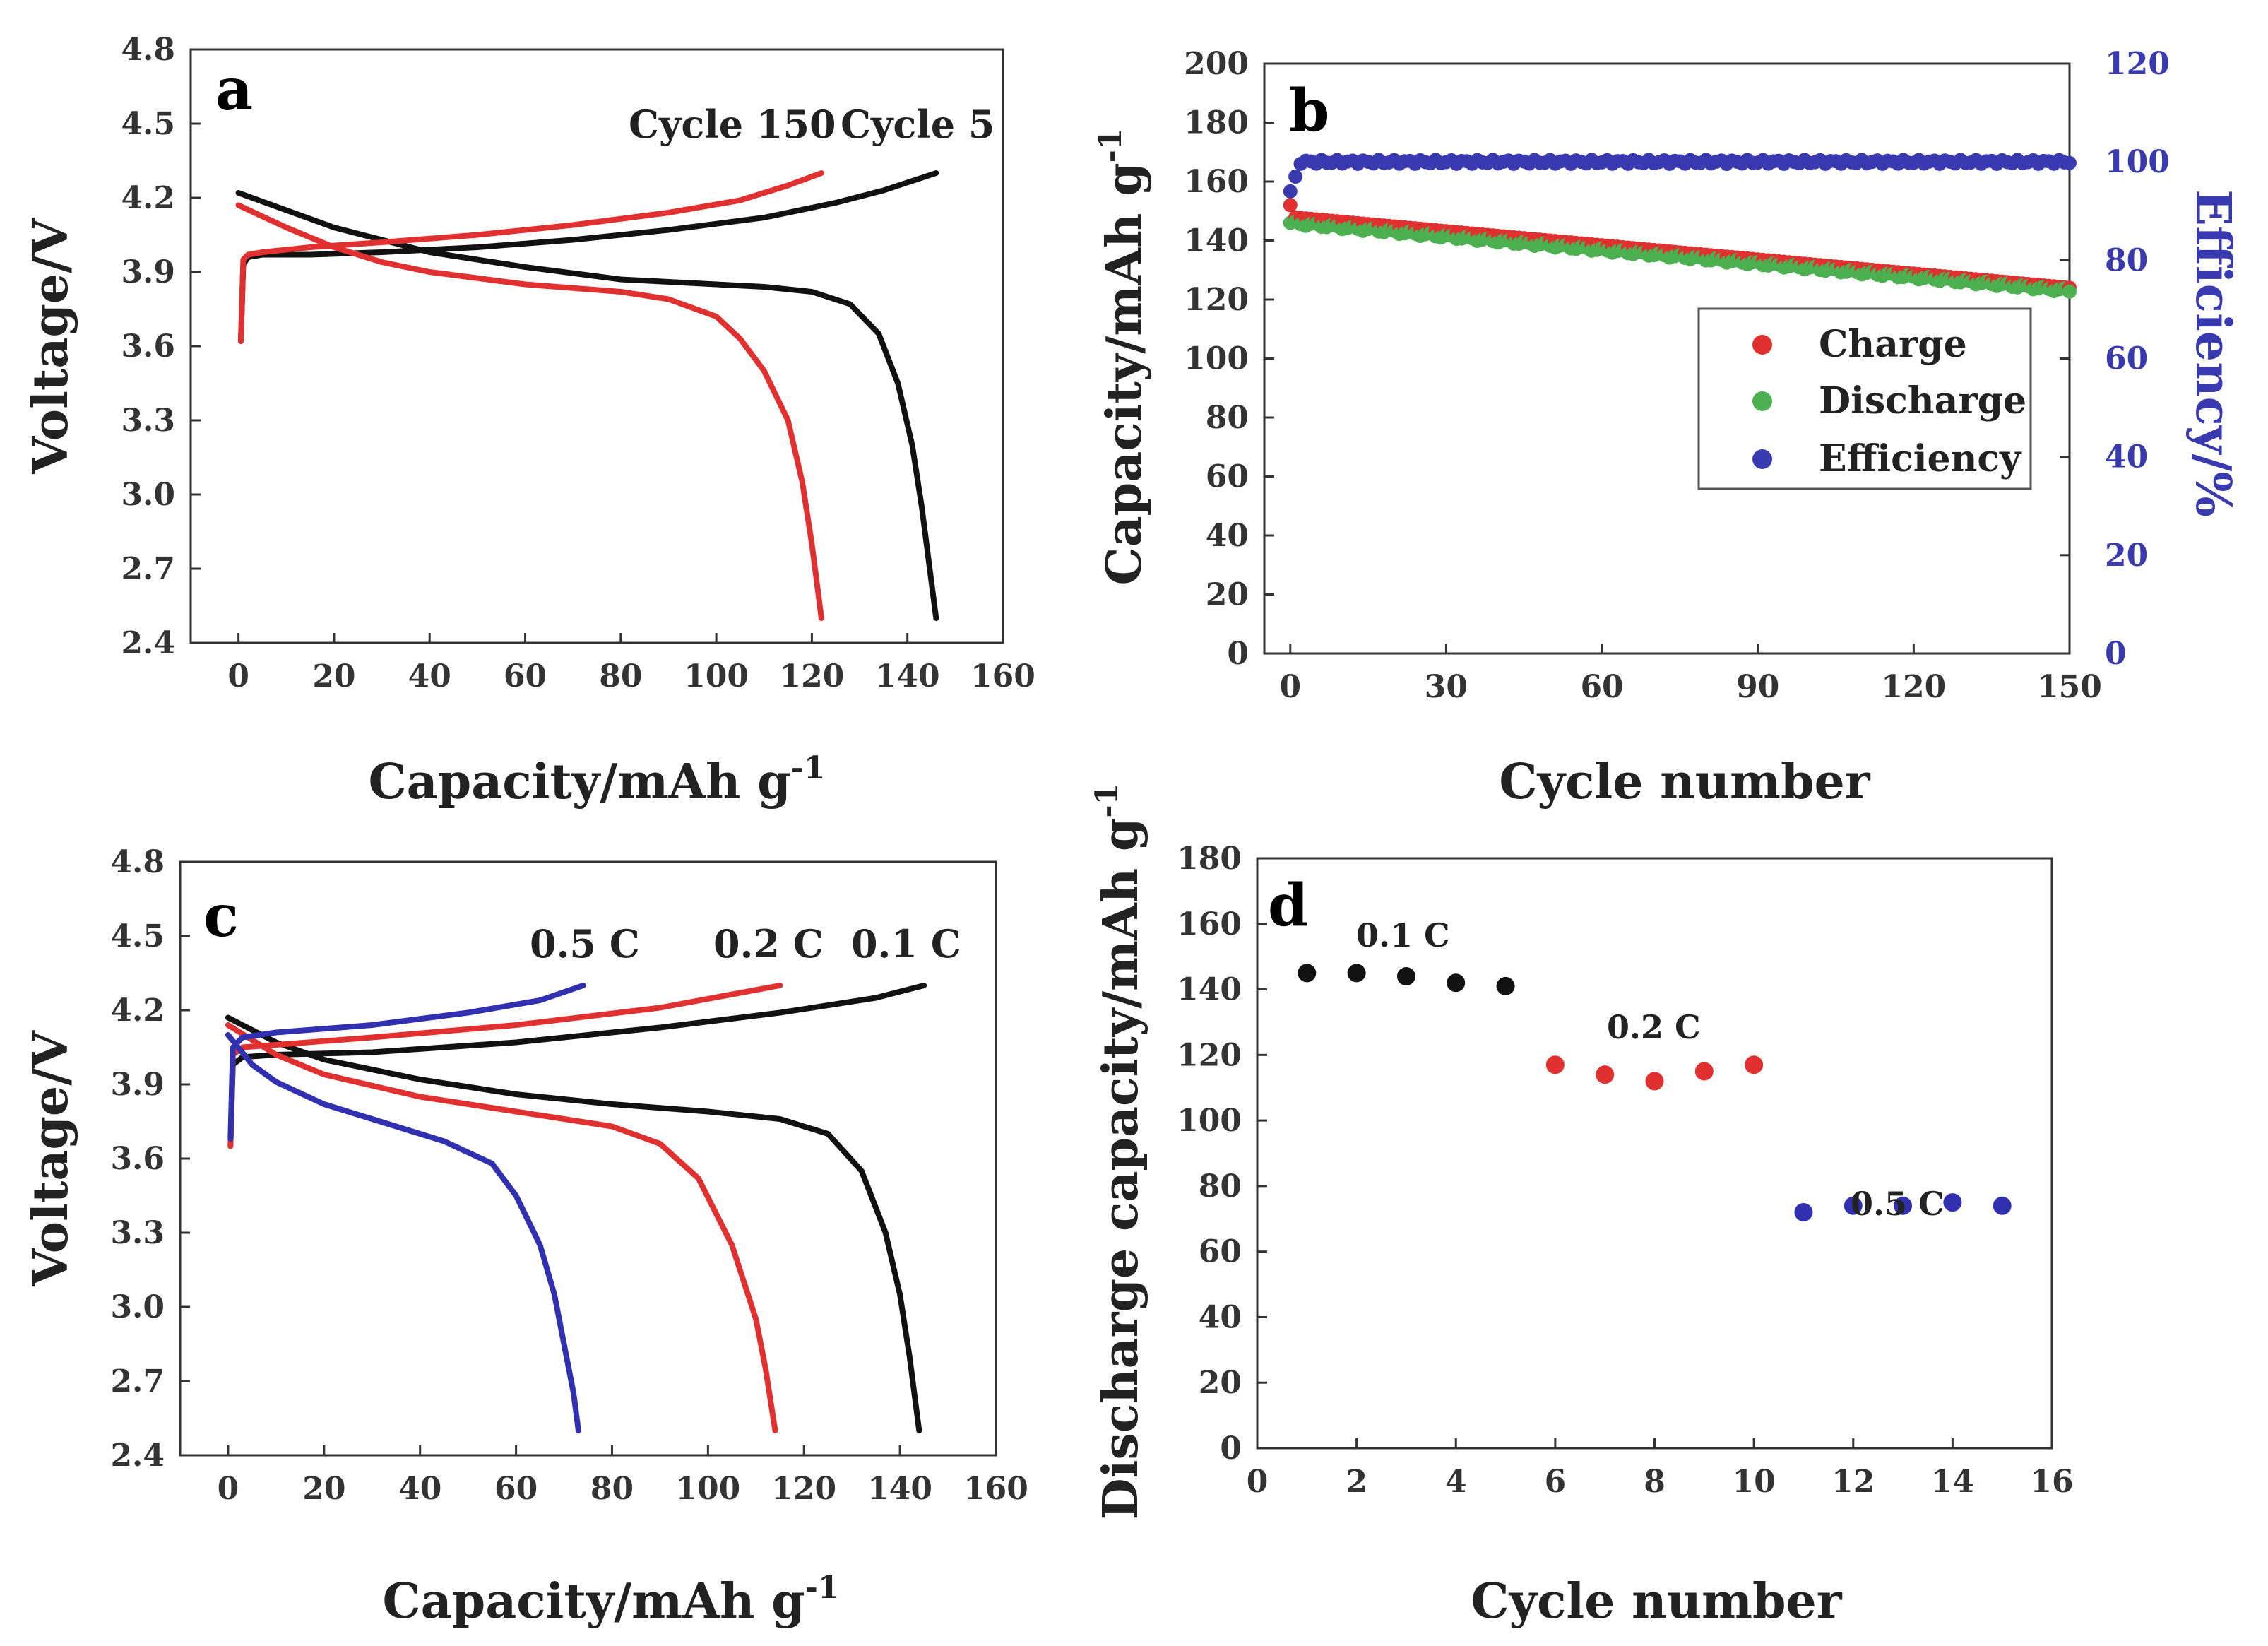 This screenshot has height=1646, width=2268. I want to click on panel-c-xtick-label: 120, so click(803, 1489).